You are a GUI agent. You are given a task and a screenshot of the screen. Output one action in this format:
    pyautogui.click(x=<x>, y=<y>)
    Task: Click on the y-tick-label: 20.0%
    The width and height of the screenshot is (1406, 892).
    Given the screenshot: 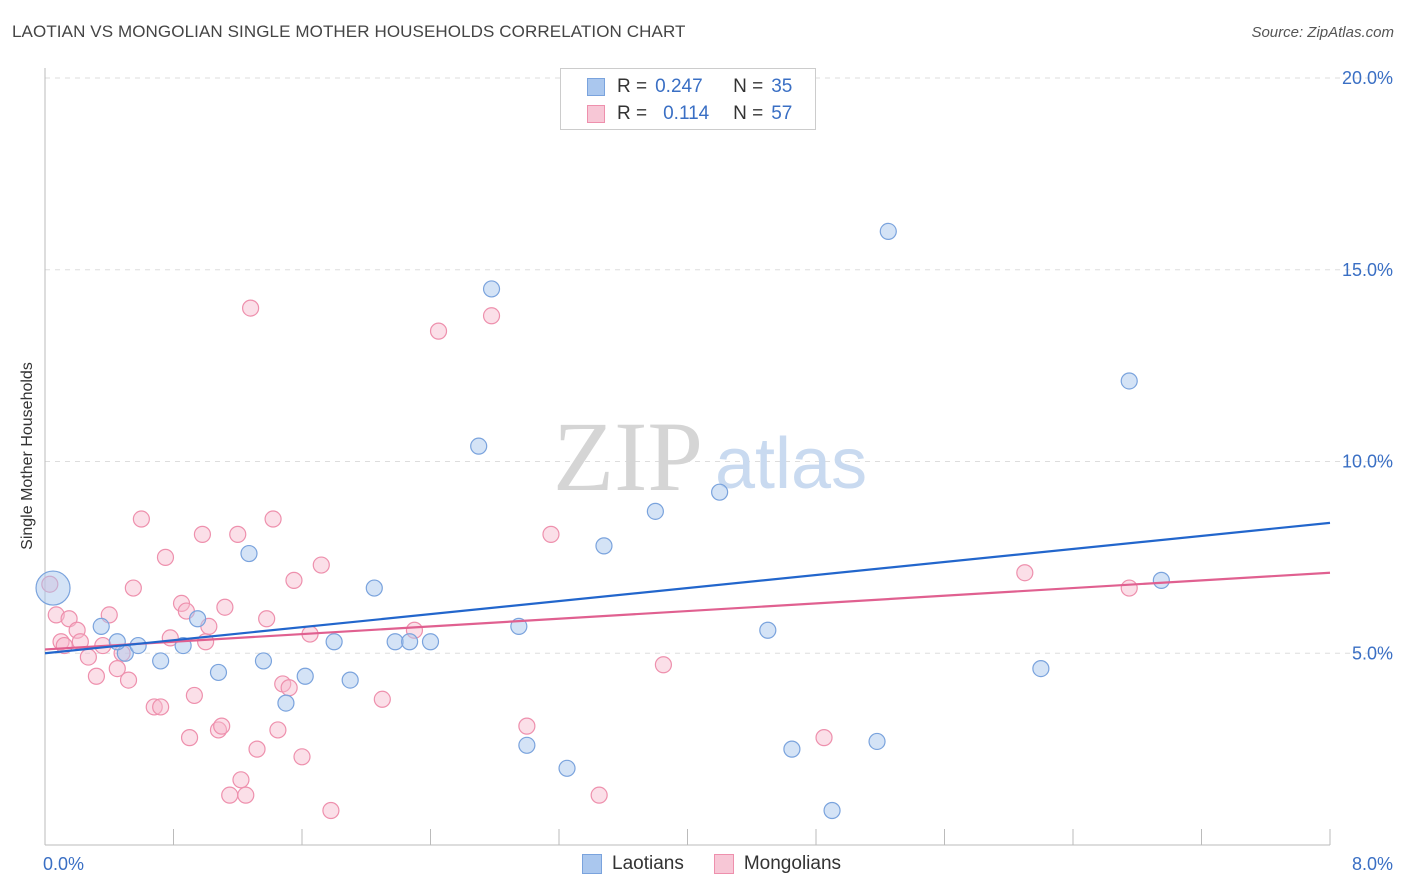 What is the action you would take?
    pyautogui.click(x=1367, y=78)
    